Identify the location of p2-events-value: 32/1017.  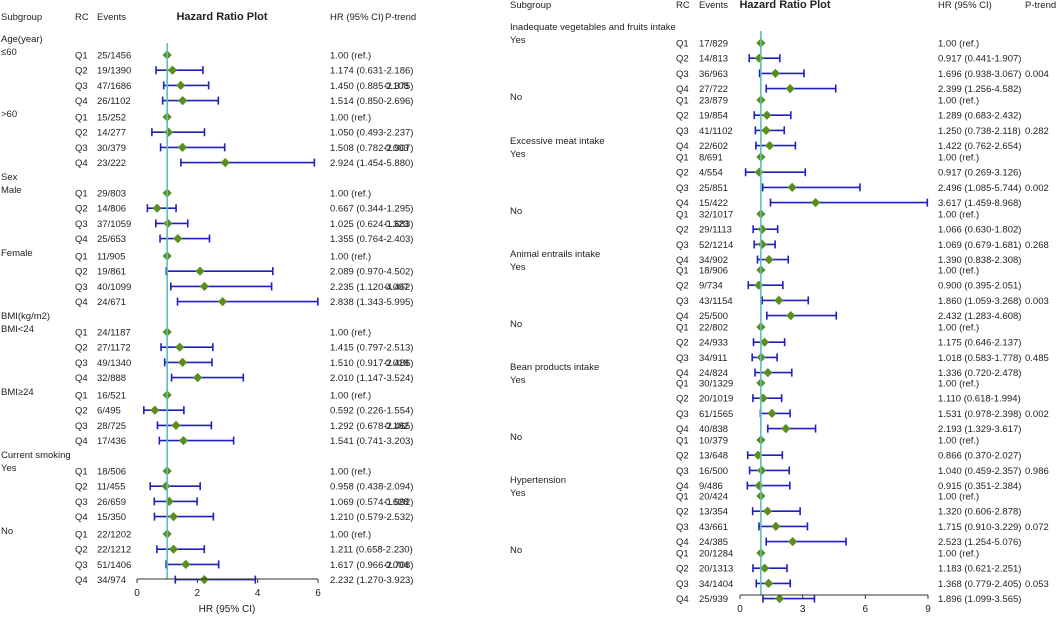
(716, 215).